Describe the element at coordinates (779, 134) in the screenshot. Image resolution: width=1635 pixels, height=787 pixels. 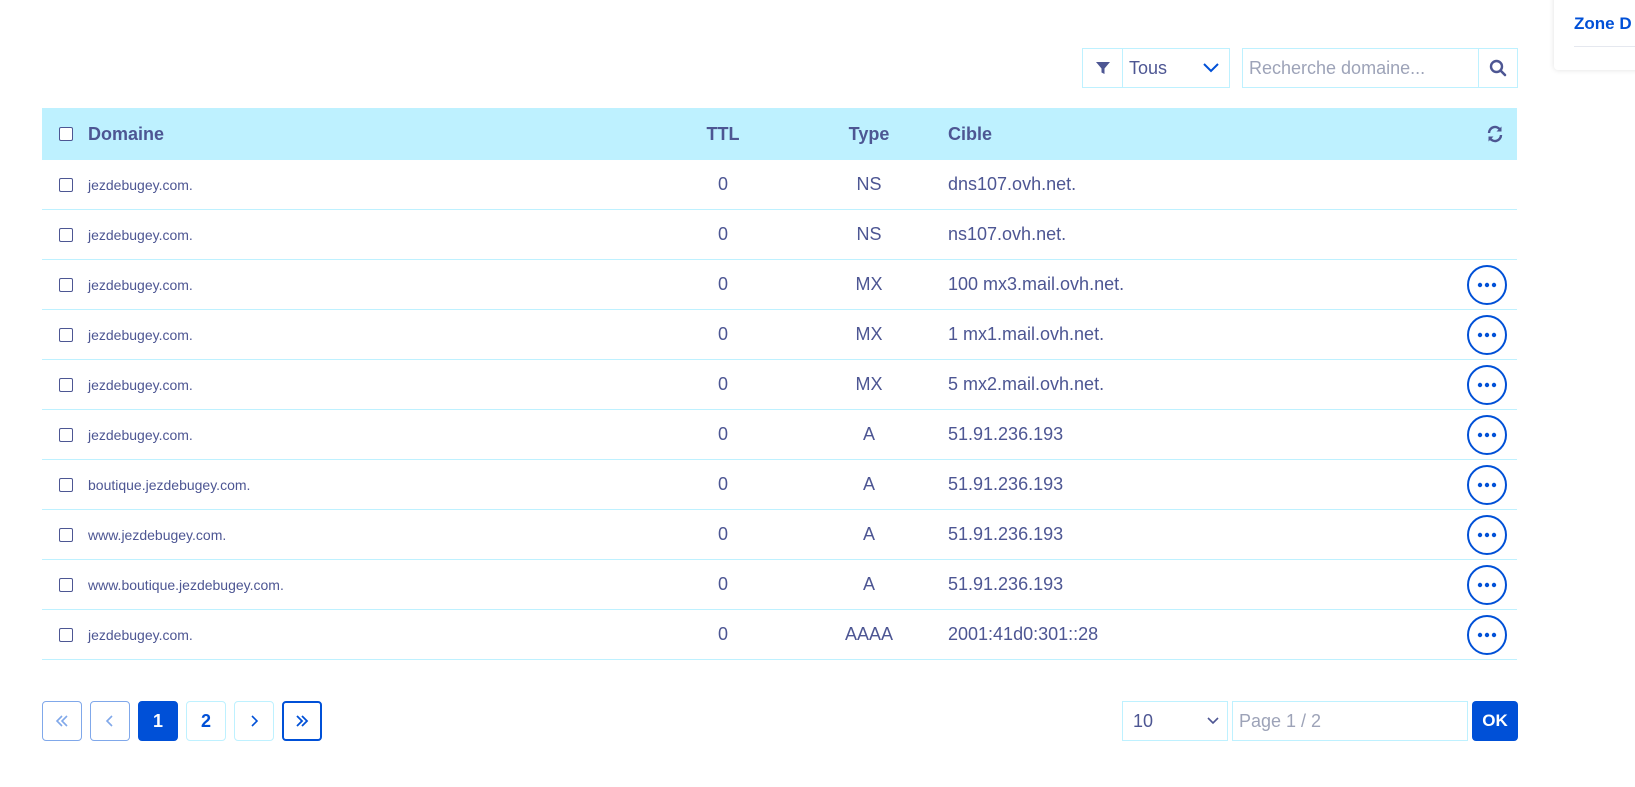
I see `table-header: Domaine TTL Type Cible` at that location.